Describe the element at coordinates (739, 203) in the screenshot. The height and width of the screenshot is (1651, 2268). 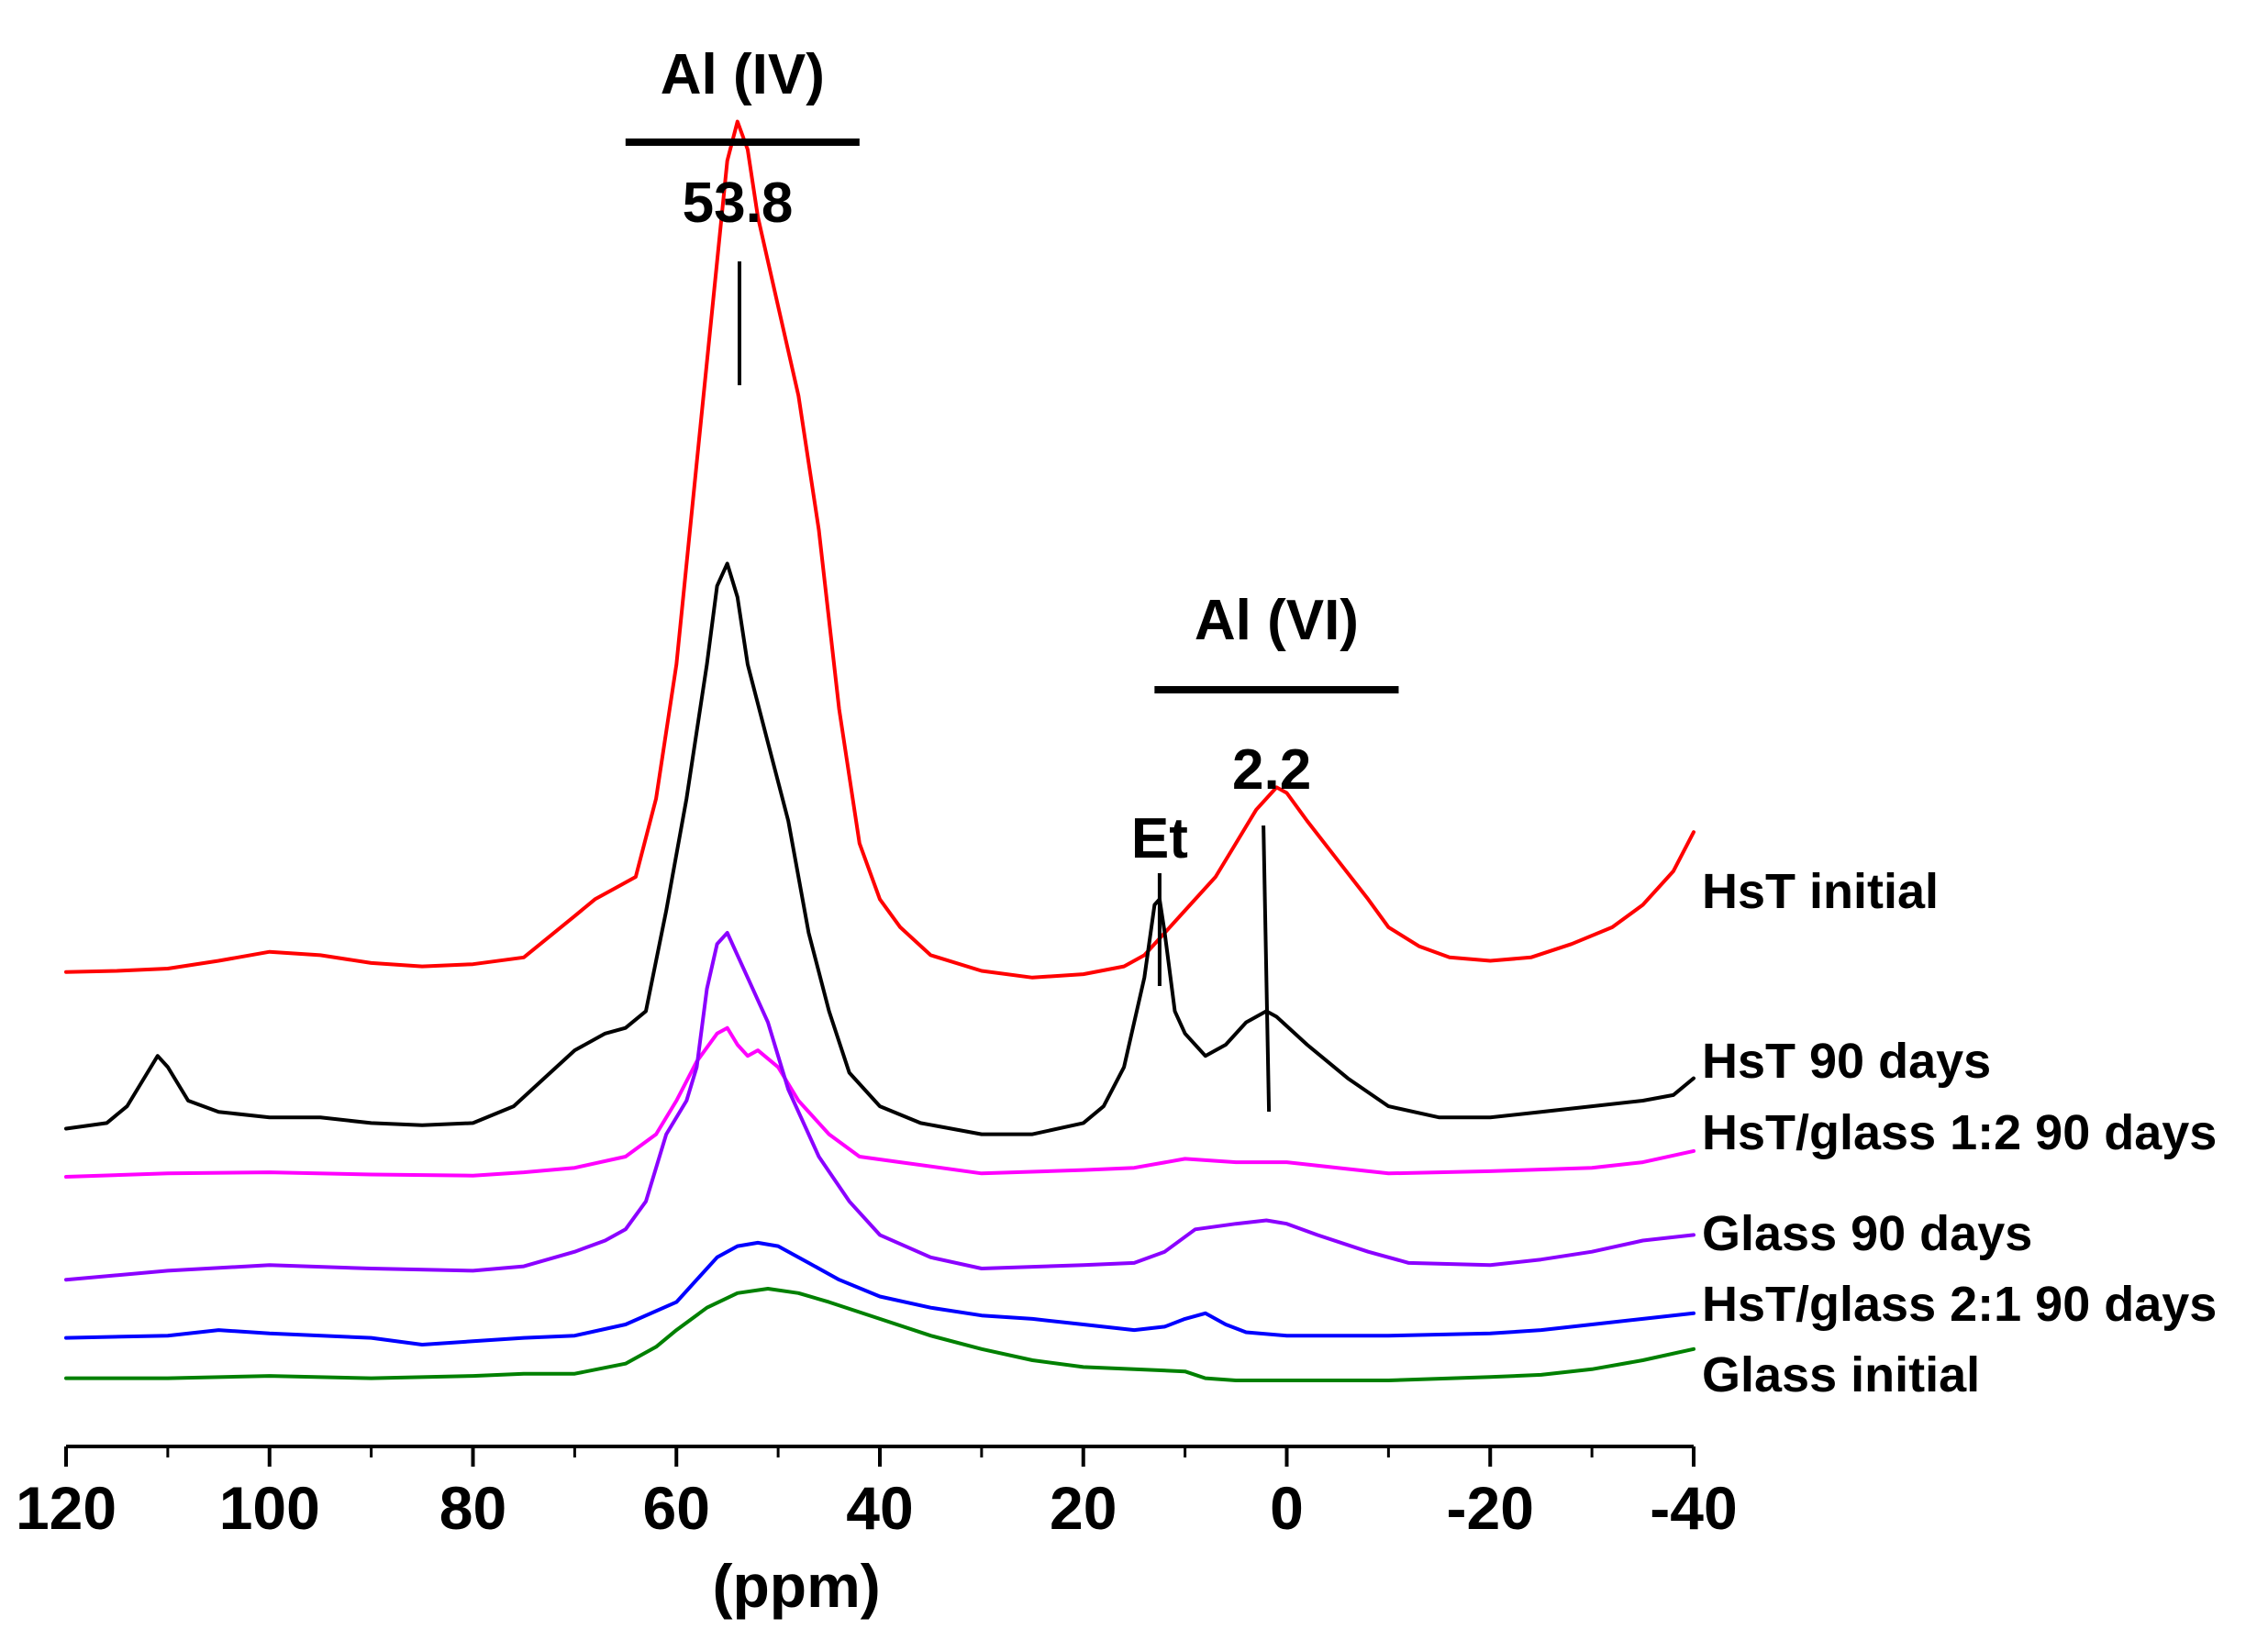
I see `annotation-peak-53-8-label: 53.8` at that location.